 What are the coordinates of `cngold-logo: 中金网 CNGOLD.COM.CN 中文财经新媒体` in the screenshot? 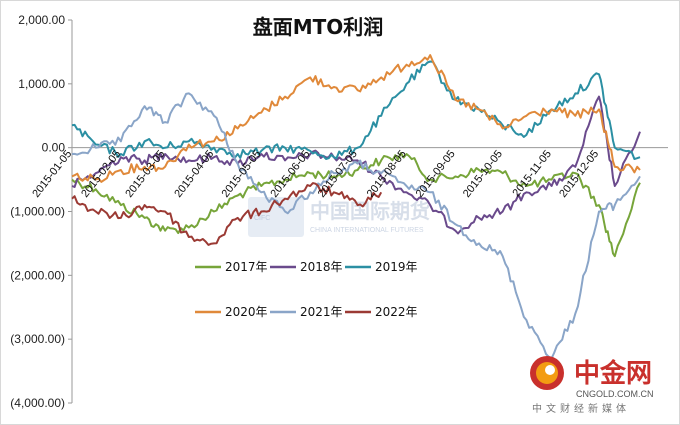 It's located at (592, 385).